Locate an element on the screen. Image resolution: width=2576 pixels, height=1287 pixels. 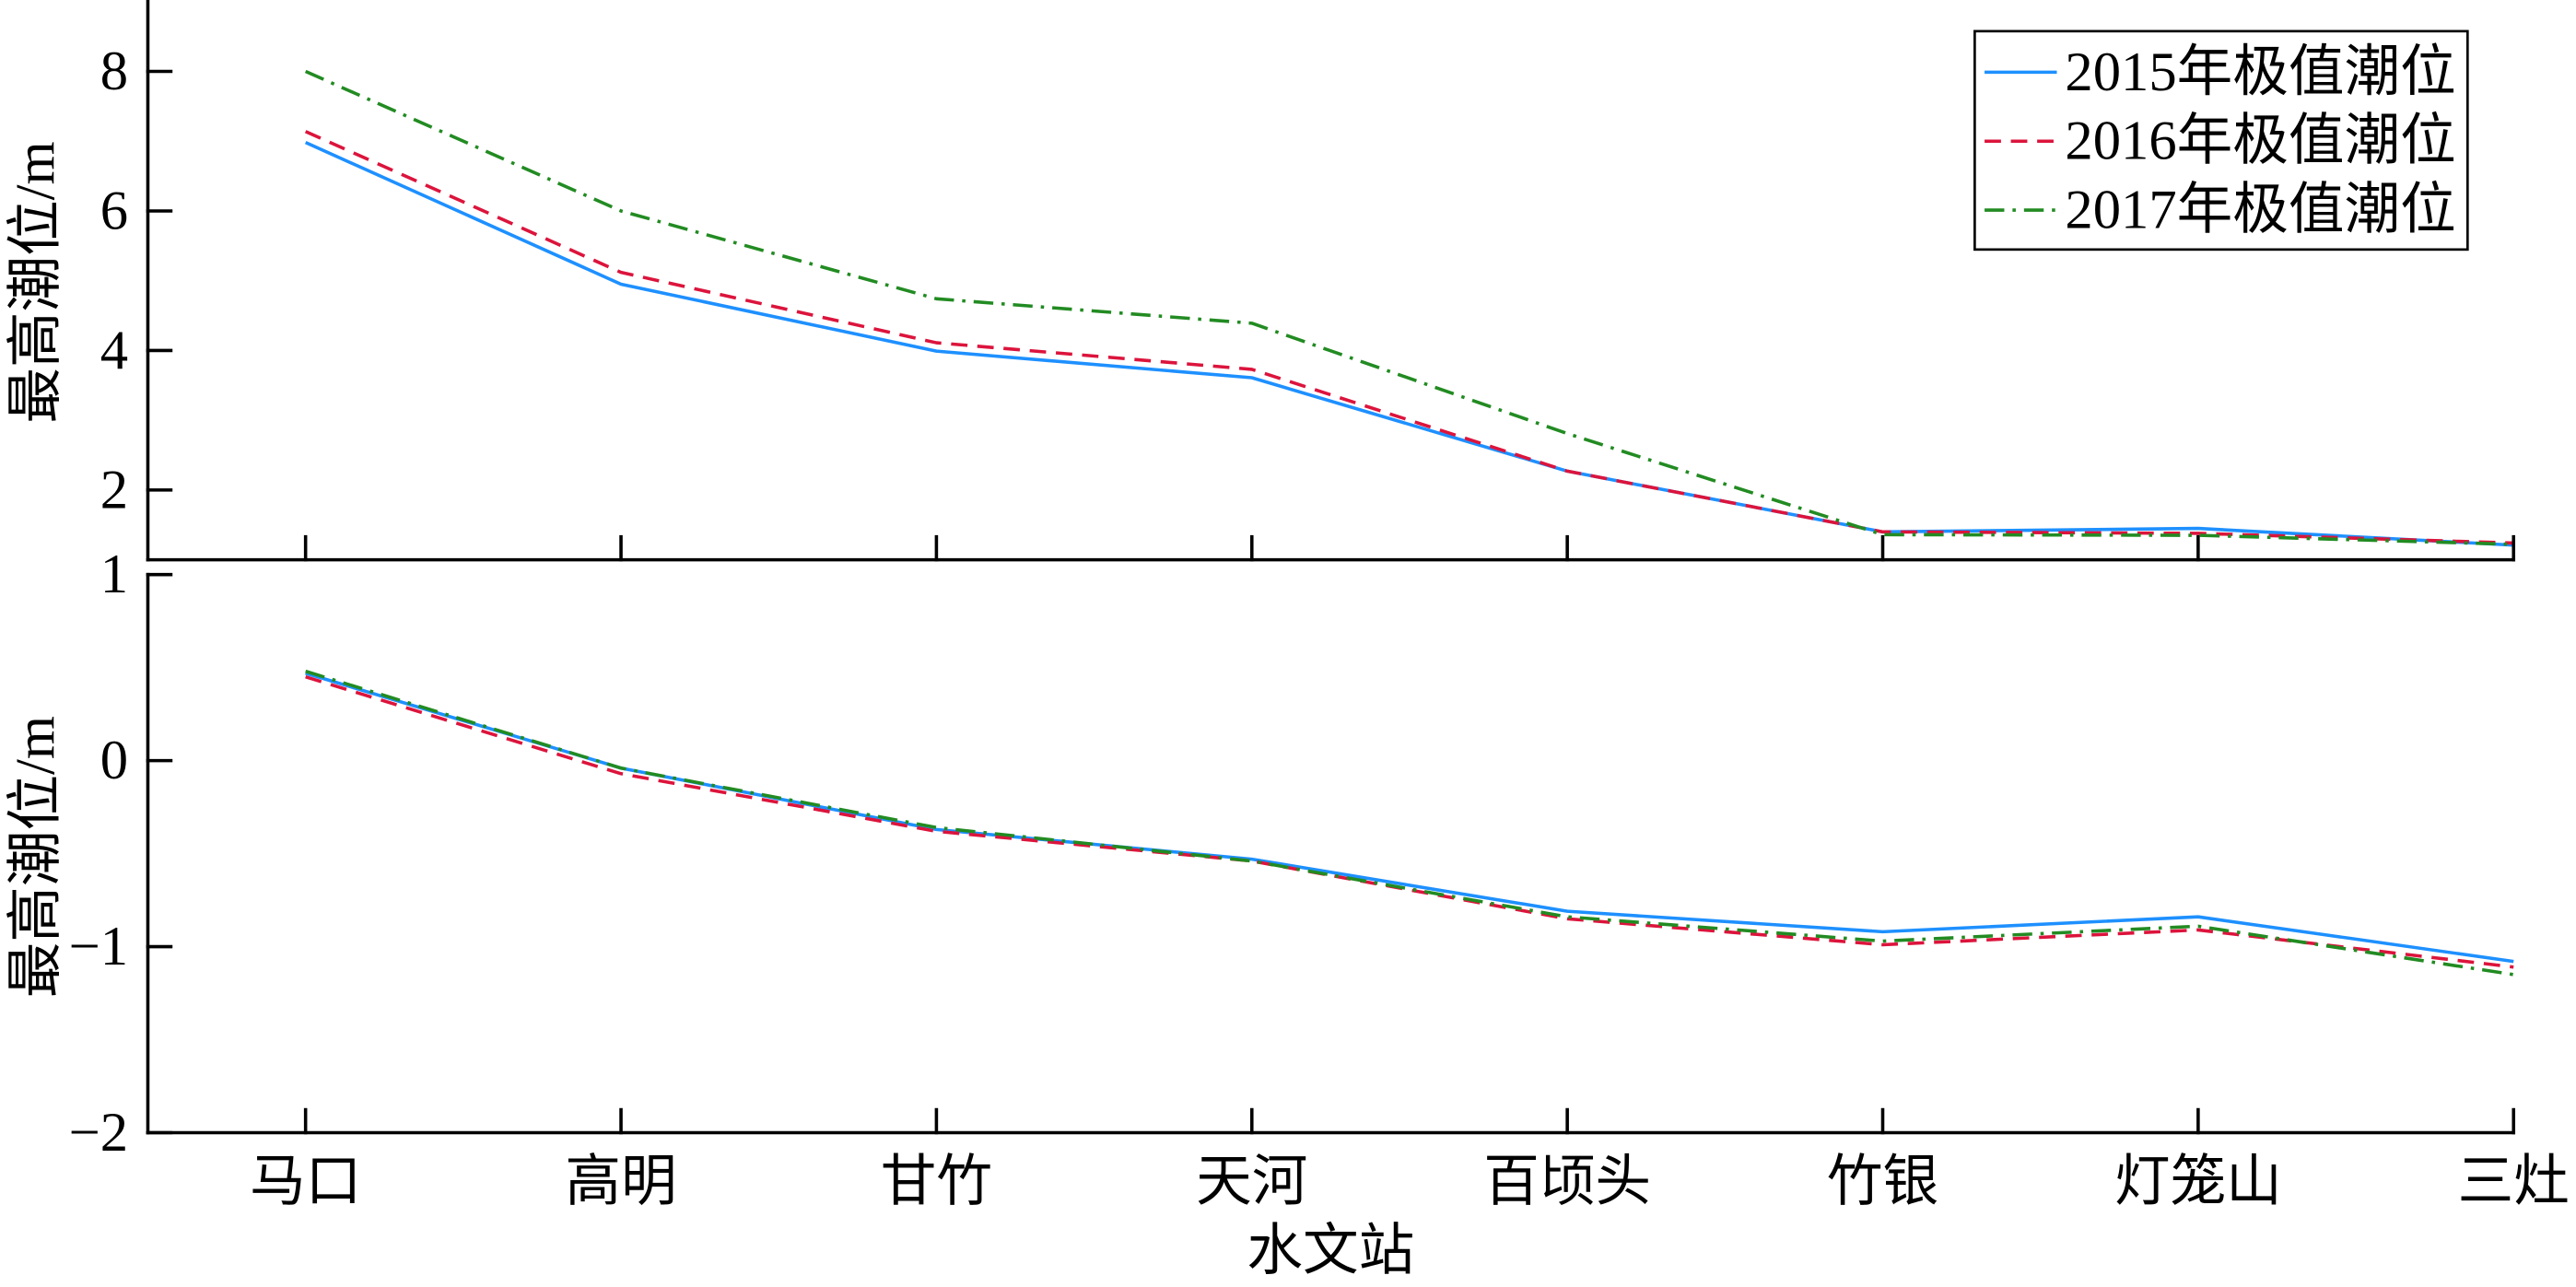
bottom-y-tick-label: −2 is located at coordinates (99, 1133).